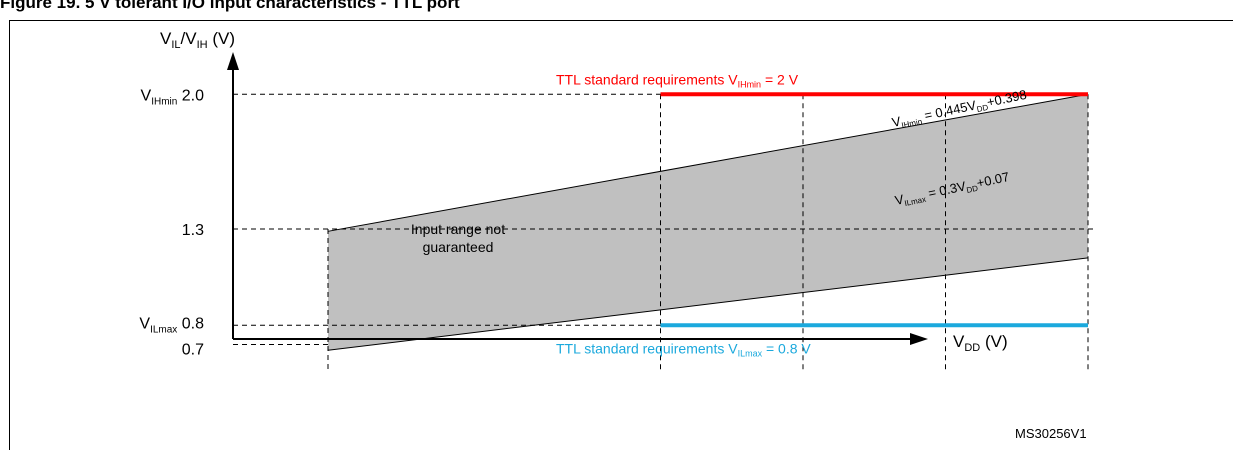 This screenshot has width=1233, height=450. I want to click on y-axis-label: VIL/VIH (V), so click(197, 40).